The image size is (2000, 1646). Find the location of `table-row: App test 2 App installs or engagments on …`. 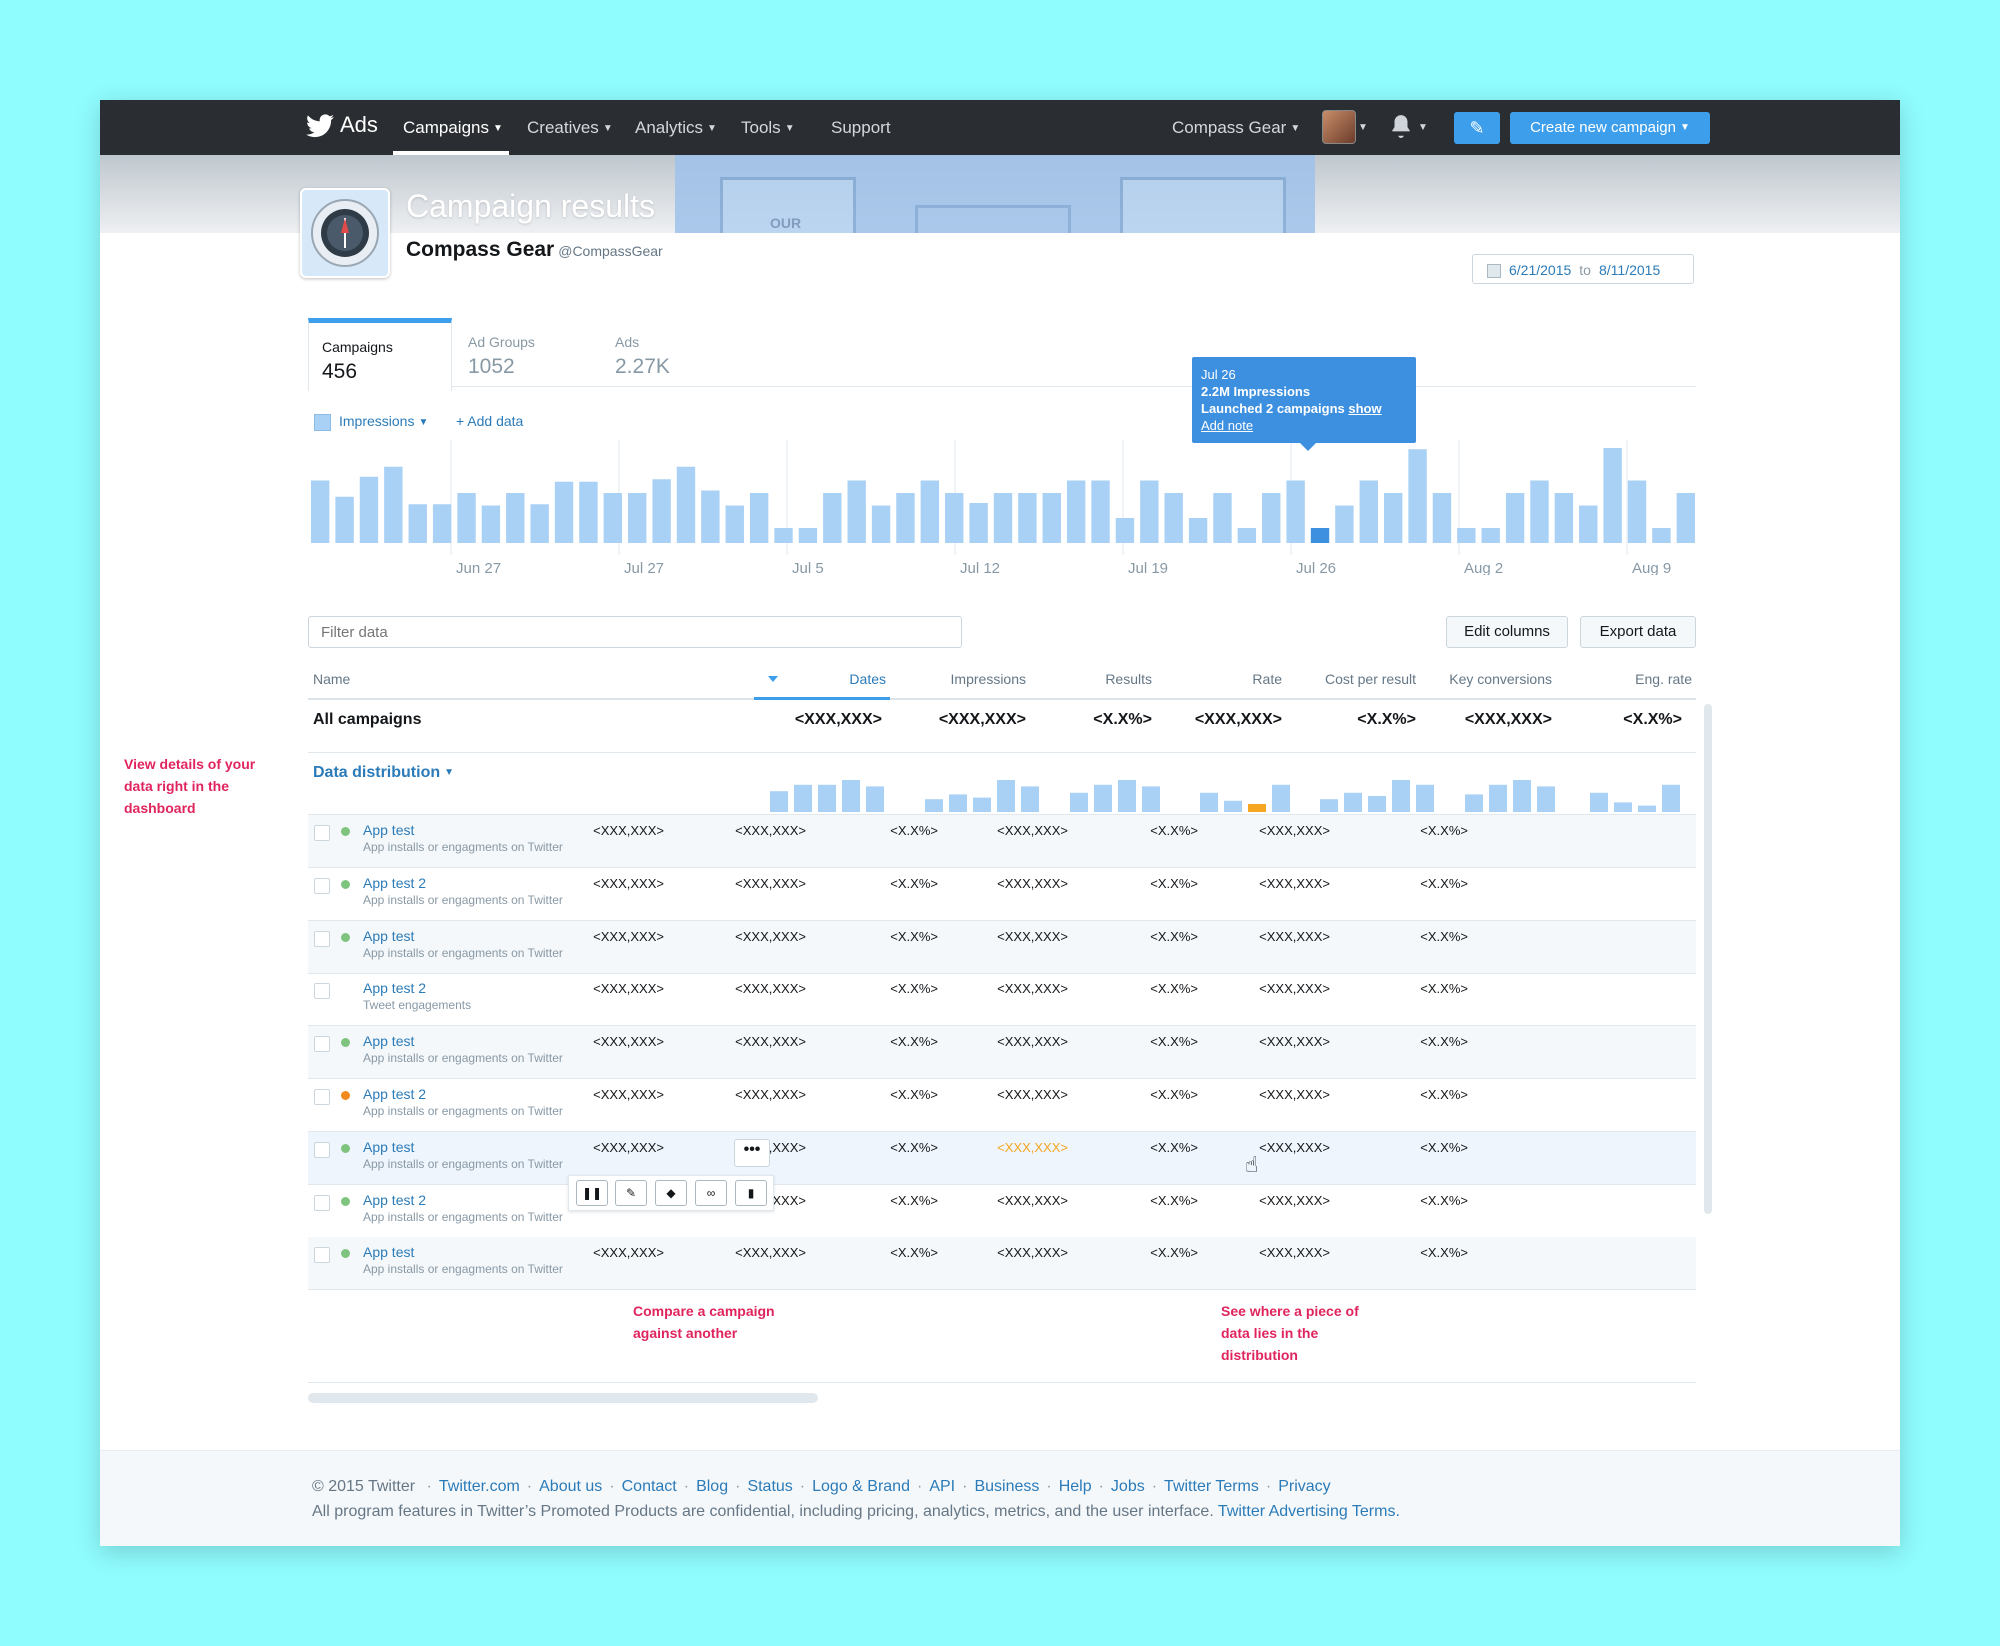

table-row: App test 2 App installs or engagments on … is located at coordinates (1002, 1211).